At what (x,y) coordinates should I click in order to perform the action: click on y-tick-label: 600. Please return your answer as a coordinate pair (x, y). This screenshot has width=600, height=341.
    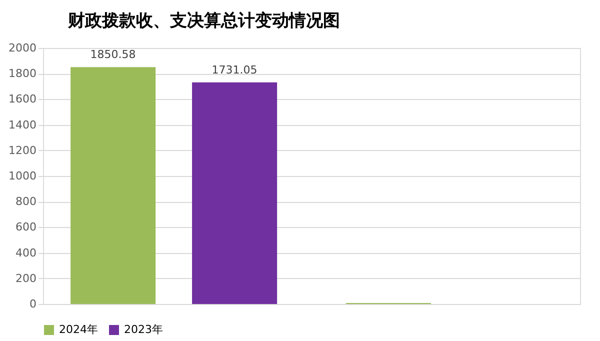
    Looking at the image, I should click on (26, 227).